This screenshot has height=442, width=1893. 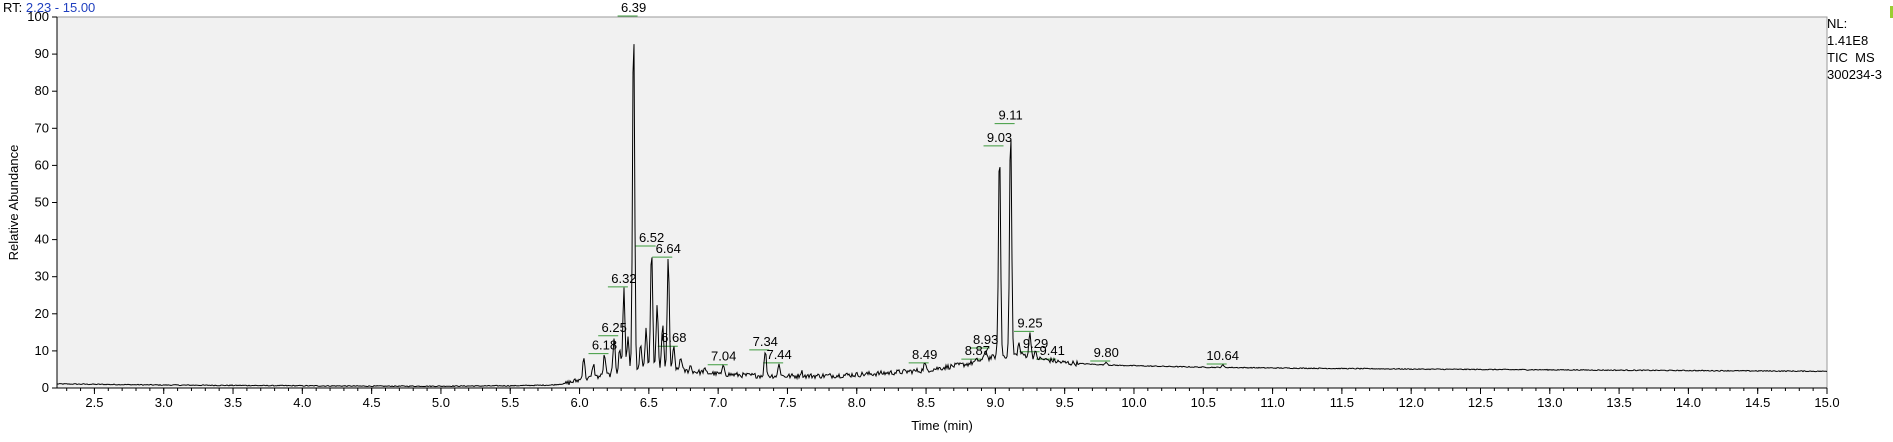 I want to click on peak-label: 8.93, so click(x=985, y=339).